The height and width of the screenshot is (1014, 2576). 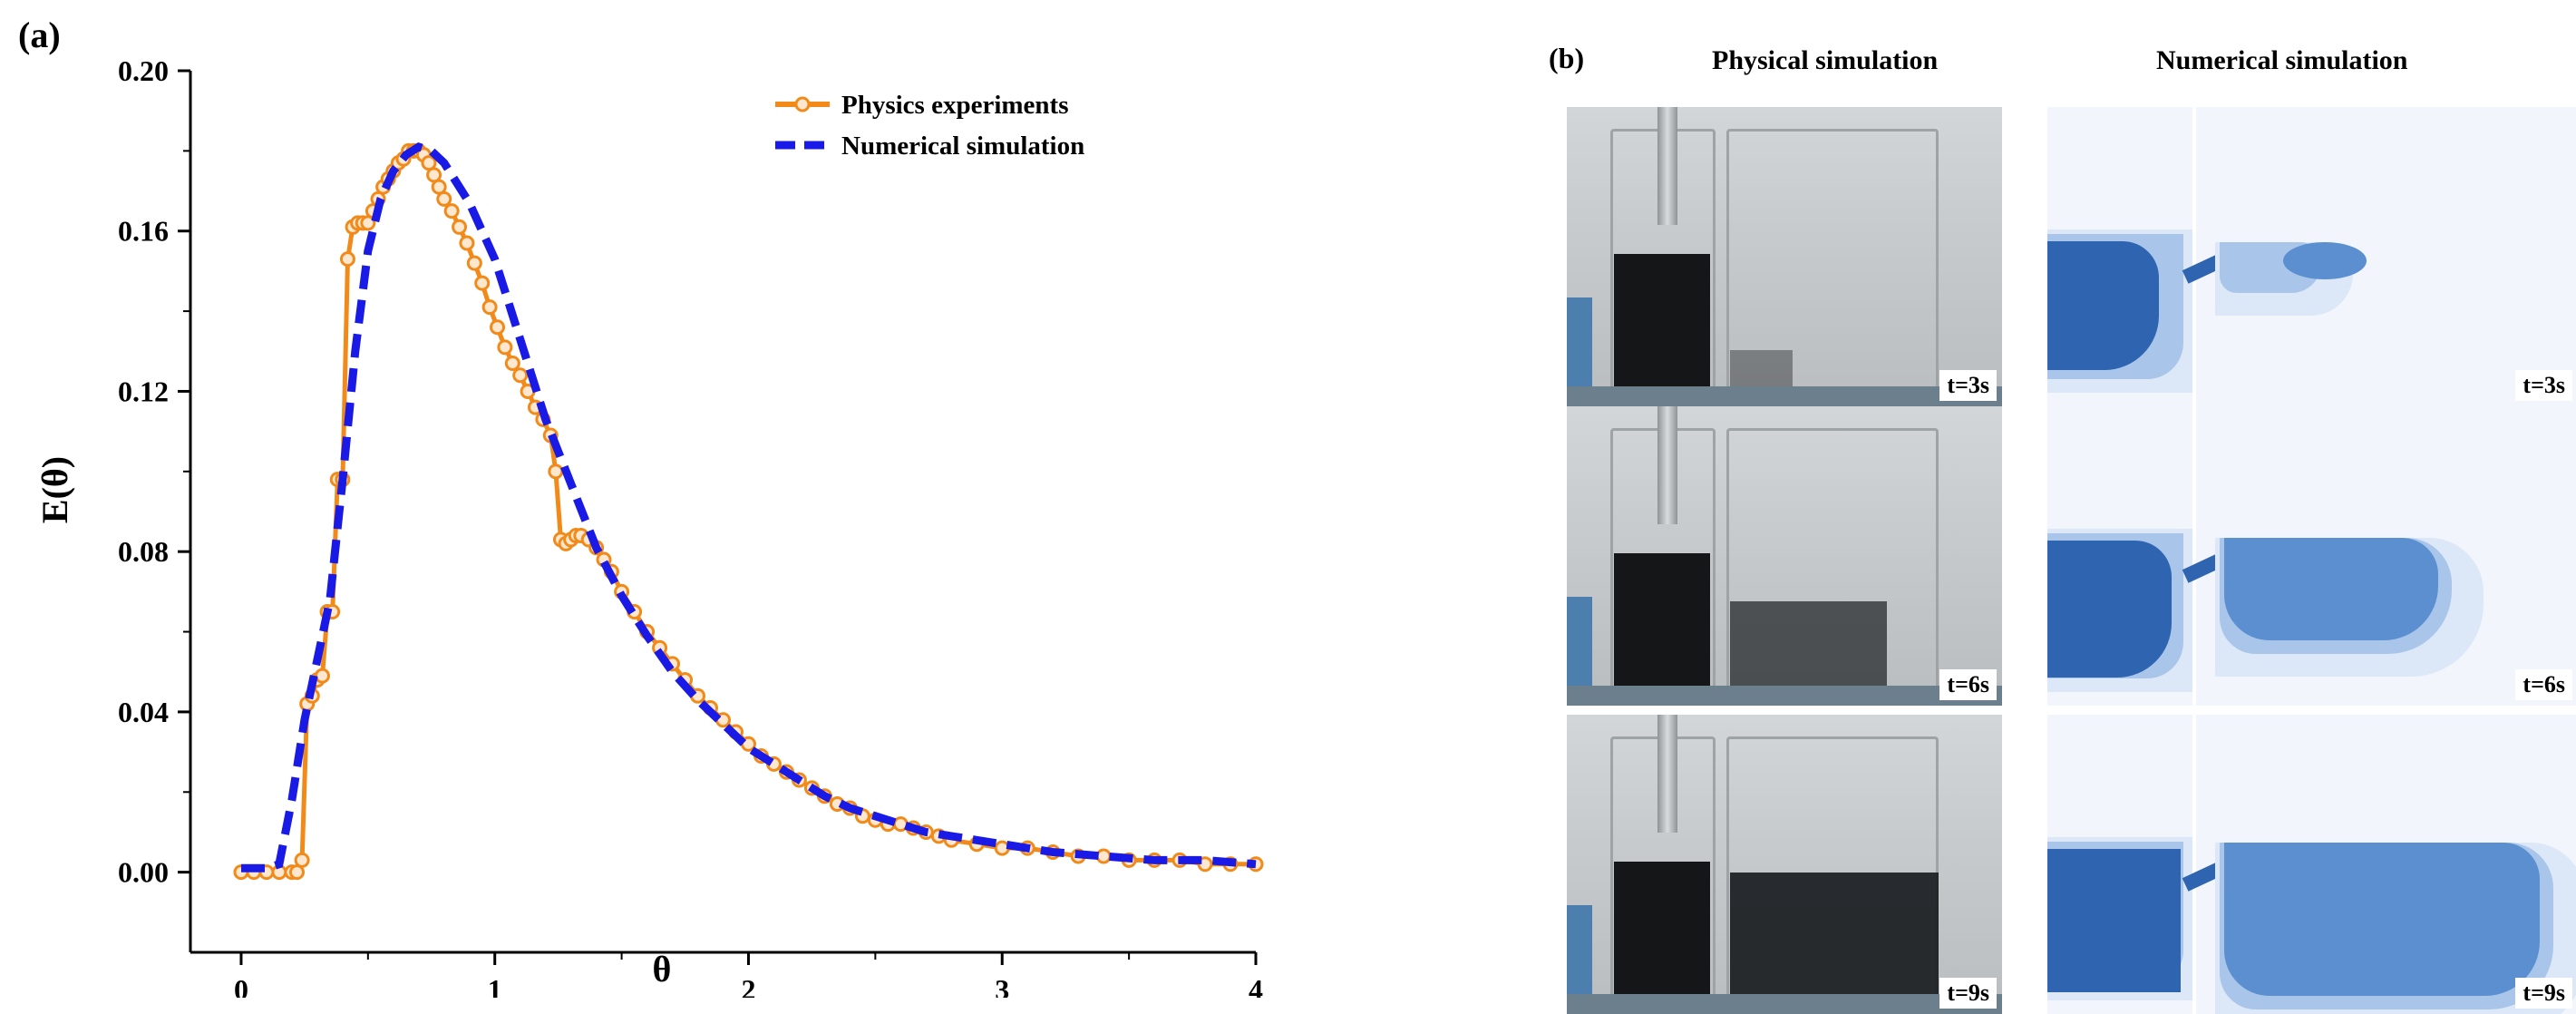 I want to click on numerical-simulation-image: t=9s, so click(x=2311, y=864).